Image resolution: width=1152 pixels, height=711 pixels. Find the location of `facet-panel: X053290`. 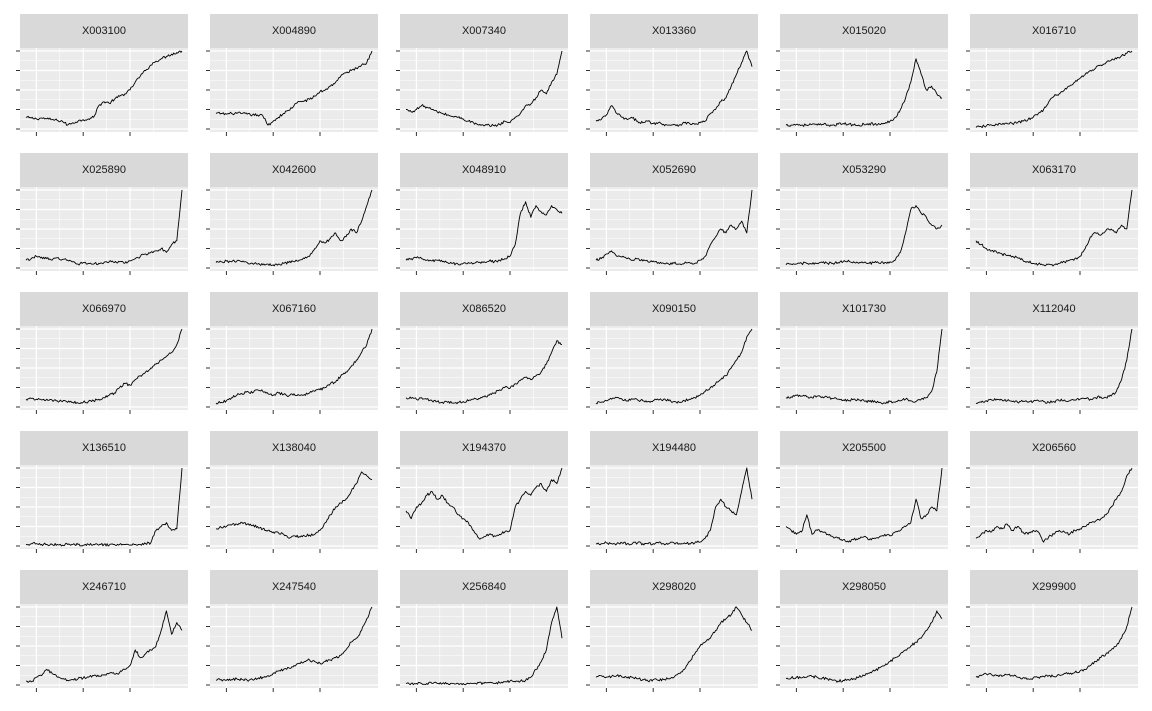

facet-panel: X053290 is located at coordinates (862, 214).